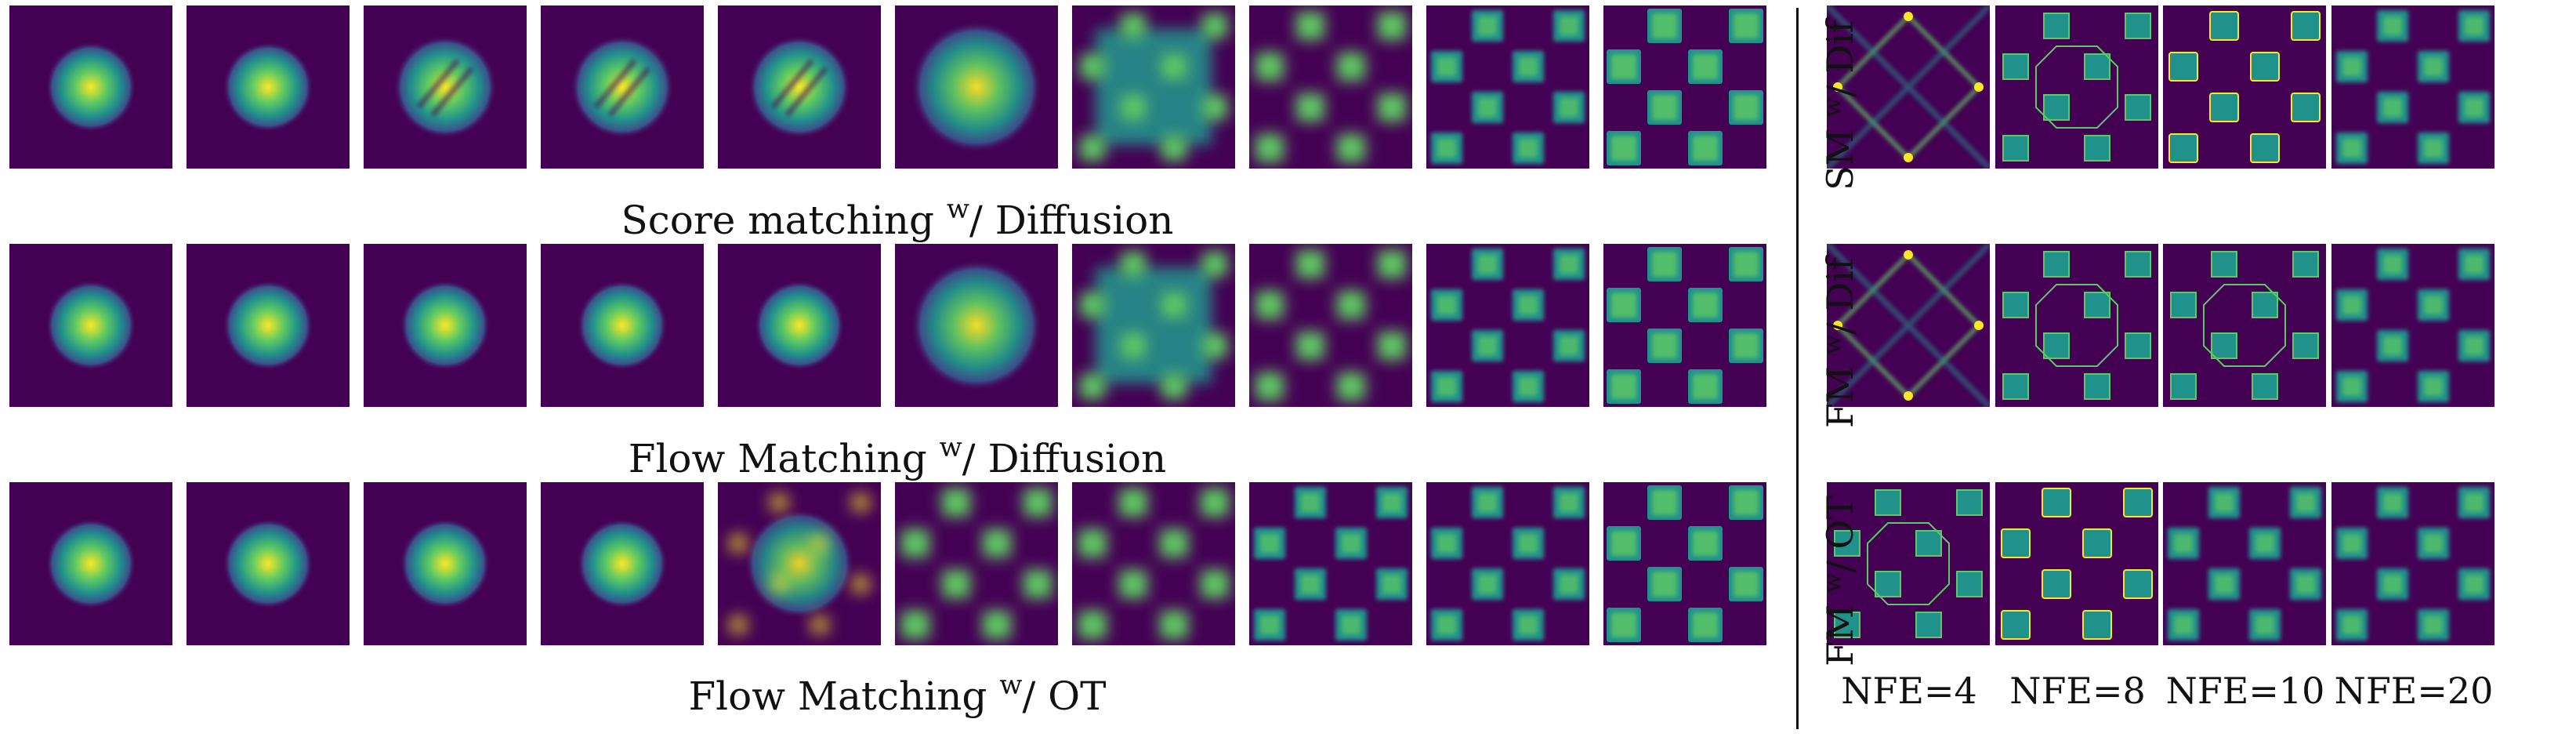  I want to click on lattice-line, so click(1908, 325).